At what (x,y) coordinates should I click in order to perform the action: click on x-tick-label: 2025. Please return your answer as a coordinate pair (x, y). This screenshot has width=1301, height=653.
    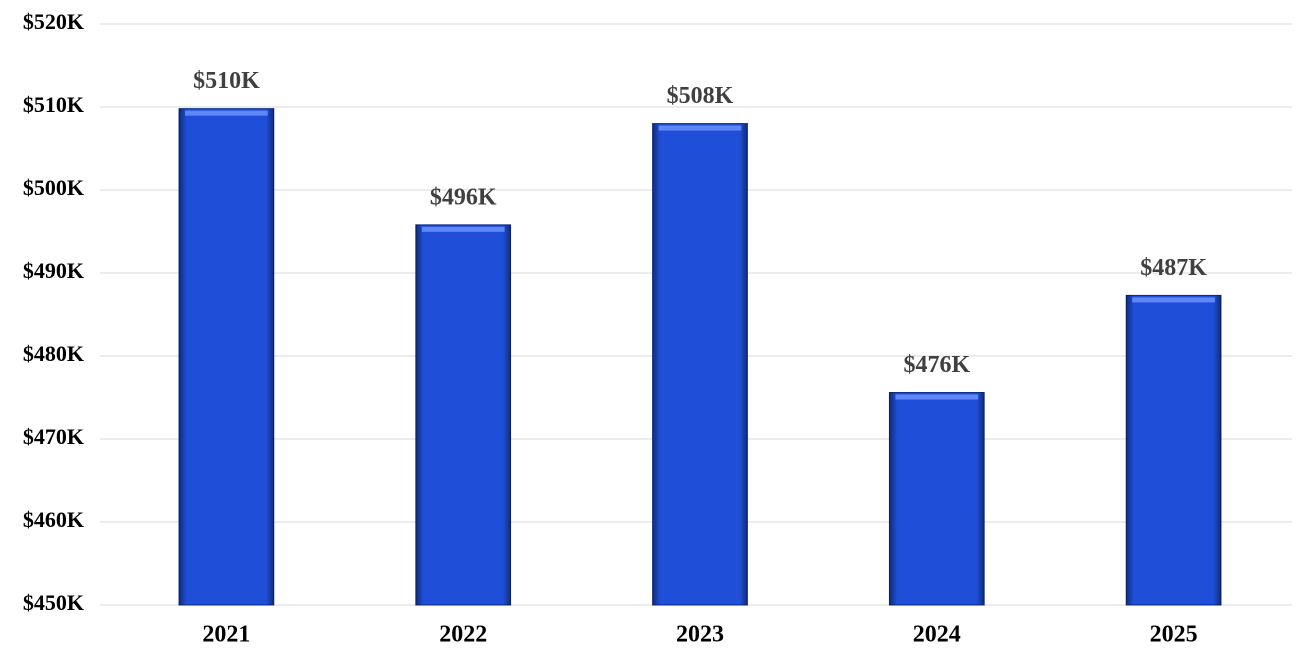
    Looking at the image, I should click on (1174, 635).